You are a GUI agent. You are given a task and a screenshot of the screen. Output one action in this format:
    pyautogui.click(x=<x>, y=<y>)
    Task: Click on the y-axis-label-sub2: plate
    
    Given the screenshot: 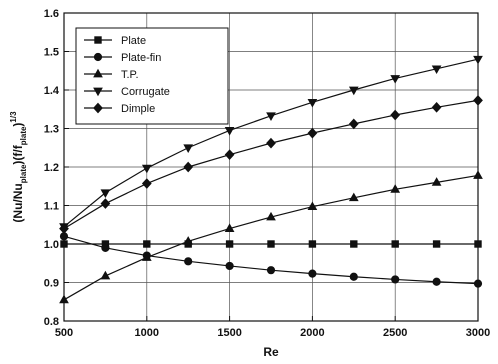 What is the action you would take?
    pyautogui.click(x=23, y=135)
    